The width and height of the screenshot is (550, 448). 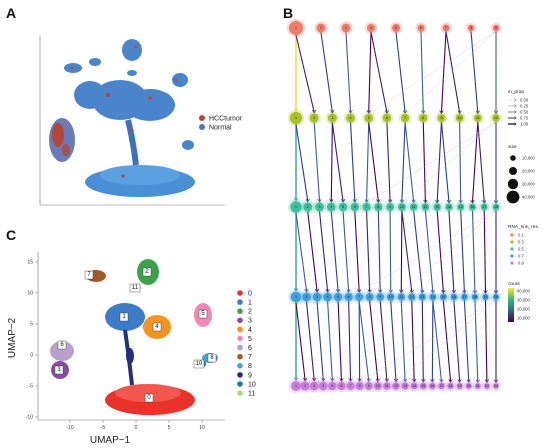 What do you see at coordinates (136, 428) in the screenshot?
I see `x-tick-label: 0` at bounding box center [136, 428].